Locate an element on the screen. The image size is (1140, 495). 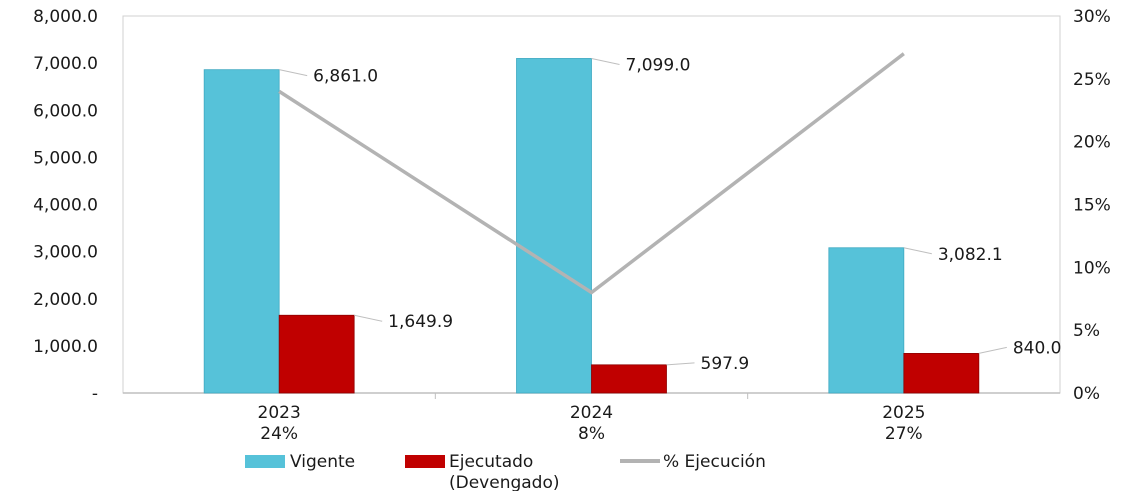
y-axis-tick-label: 4,000.0 is located at coordinates (65, 206).